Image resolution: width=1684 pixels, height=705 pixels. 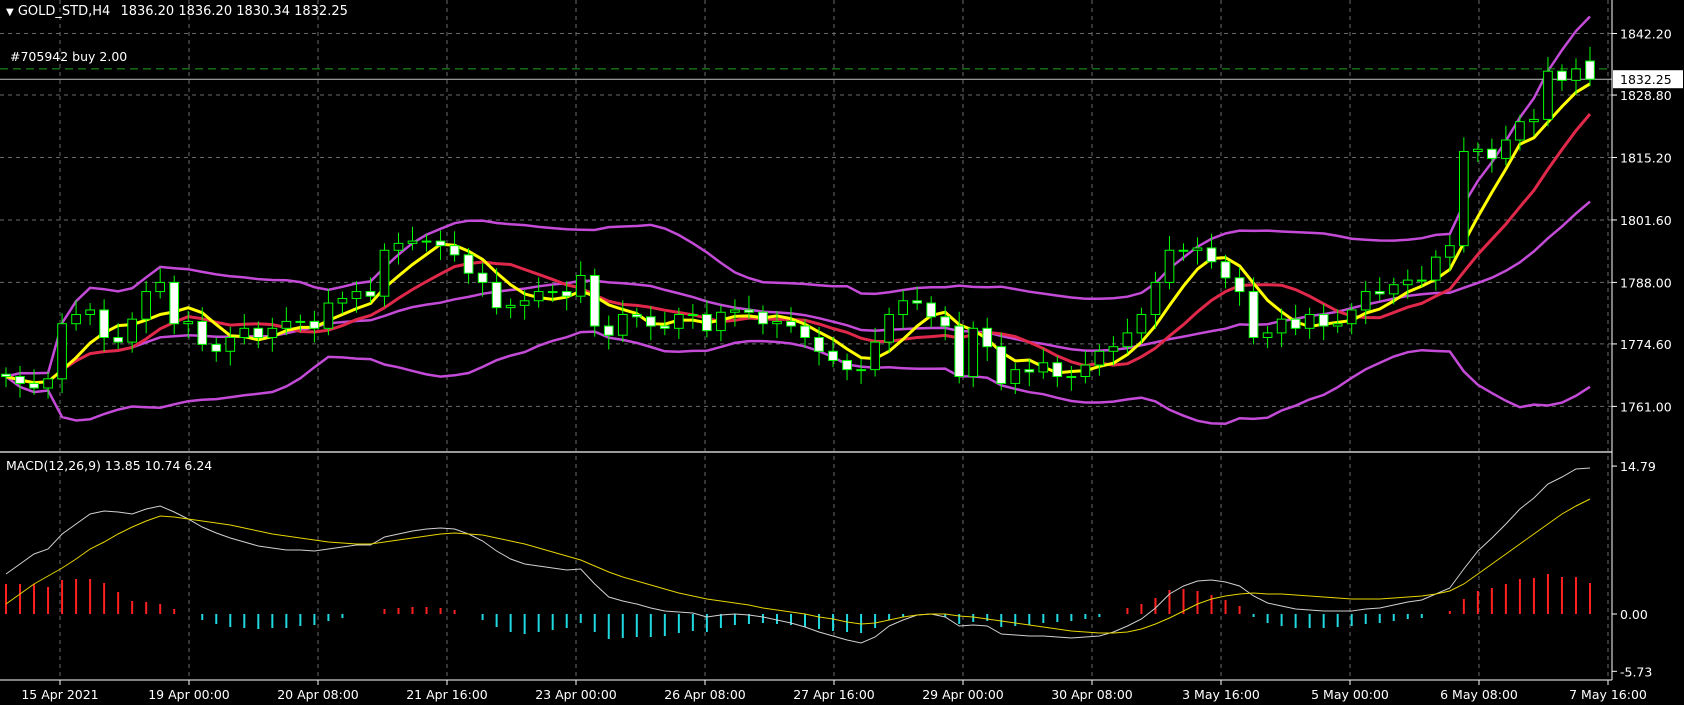 What do you see at coordinates (1646, 344) in the screenshot?
I see `price-tick-label: 1774.60` at bounding box center [1646, 344].